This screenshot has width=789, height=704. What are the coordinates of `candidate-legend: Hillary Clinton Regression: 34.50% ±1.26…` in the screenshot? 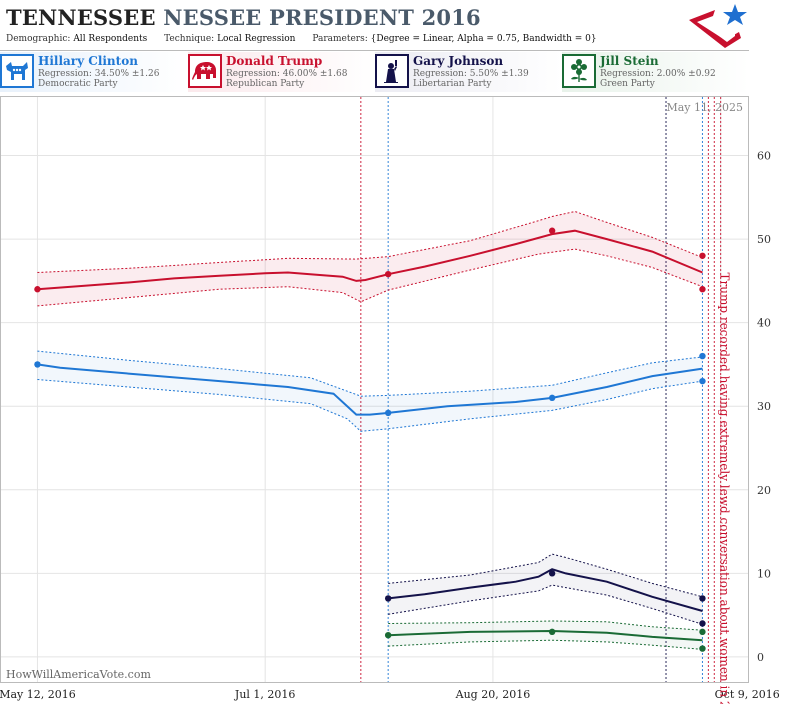 It's located at (394, 73).